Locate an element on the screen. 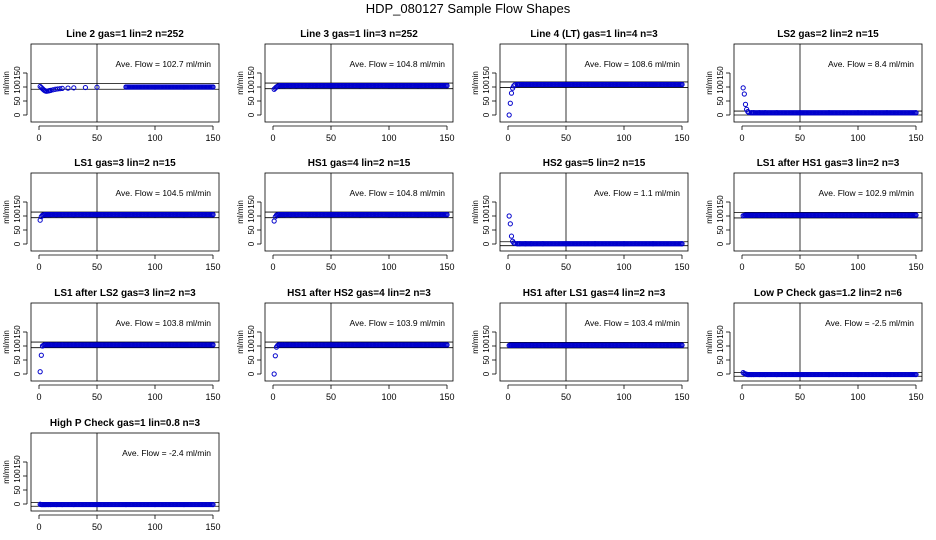 This screenshot has width=936, height=540. panel-title: High P Check gas=1 lin=0.8 n=3 is located at coordinates (125, 423).